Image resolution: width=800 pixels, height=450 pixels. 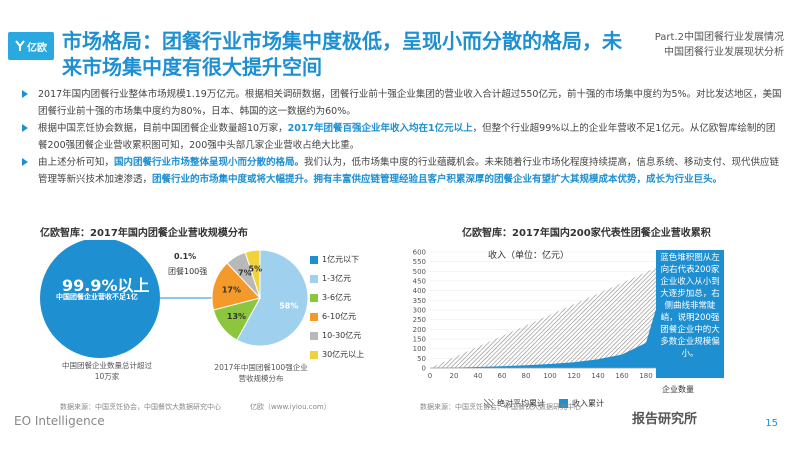 I want to click on bullet-highlight: 国内团餐行业市场整体呈现小而分散的格局。, so click(x=209, y=162).